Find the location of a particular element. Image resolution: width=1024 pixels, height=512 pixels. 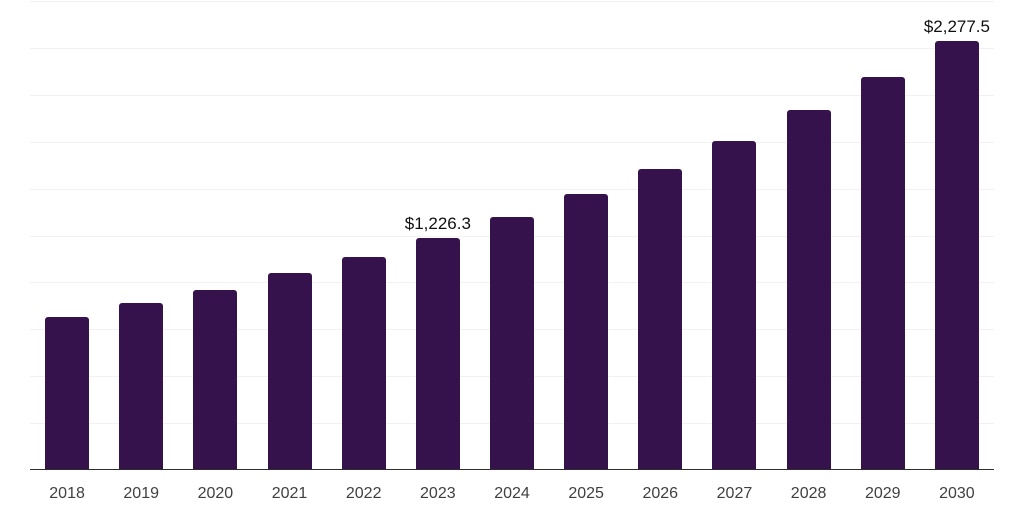

data-label-2023: $1,226.3 is located at coordinates (437, 223).